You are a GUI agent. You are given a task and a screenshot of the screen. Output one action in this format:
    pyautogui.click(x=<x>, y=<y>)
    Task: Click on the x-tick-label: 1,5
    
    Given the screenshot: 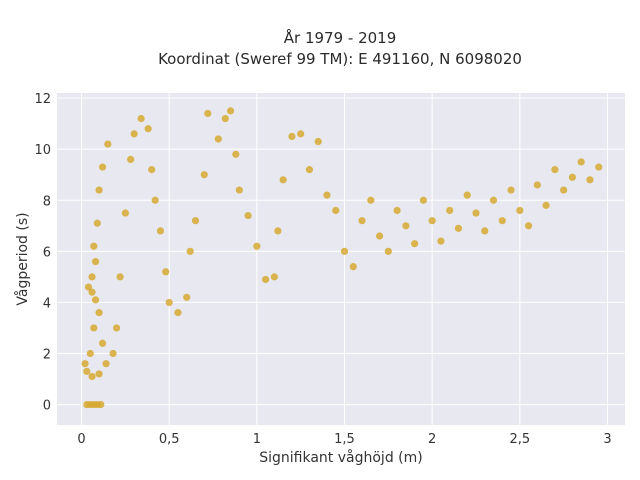 What is the action you would take?
    pyautogui.click(x=344, y=439)
    